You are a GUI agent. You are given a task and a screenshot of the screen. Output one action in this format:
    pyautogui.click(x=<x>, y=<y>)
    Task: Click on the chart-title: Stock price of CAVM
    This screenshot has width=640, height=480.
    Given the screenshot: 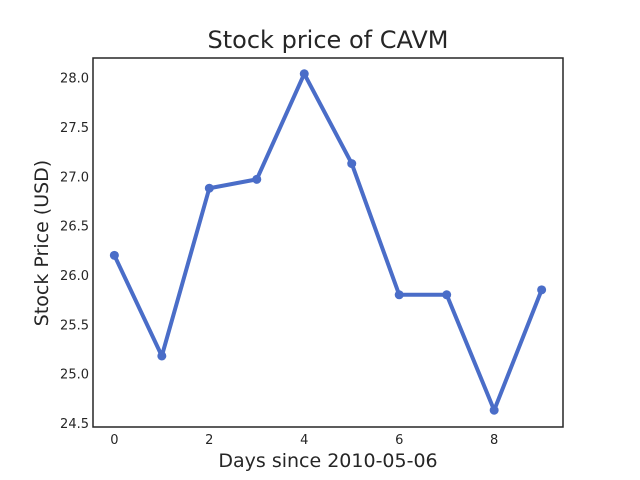 What is the action you would take?
    pyautogui.click(x=328, y=40)
    